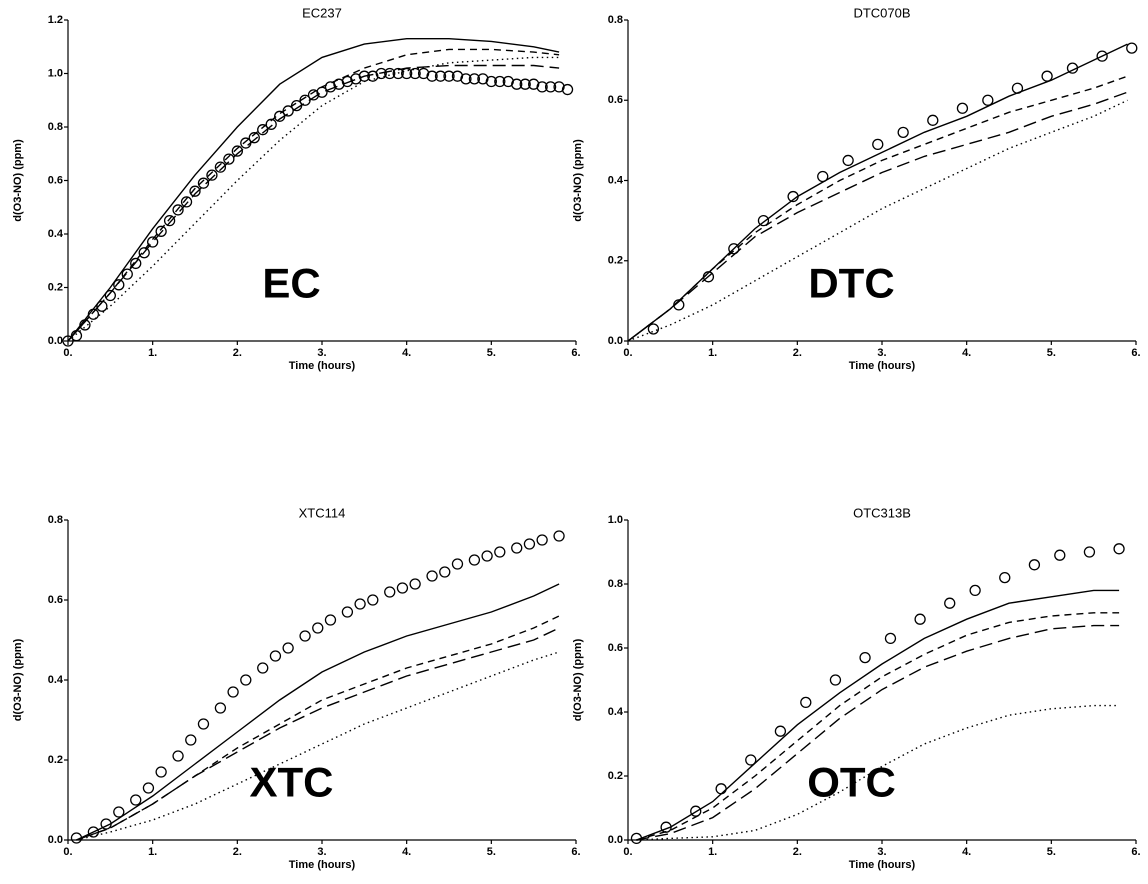 This screenshot has width=1148, height=884. What do you see at coordinates (292, 782) in the screenshot?
I see `panel-annotation: XTC` at bounding box center [292, 782].